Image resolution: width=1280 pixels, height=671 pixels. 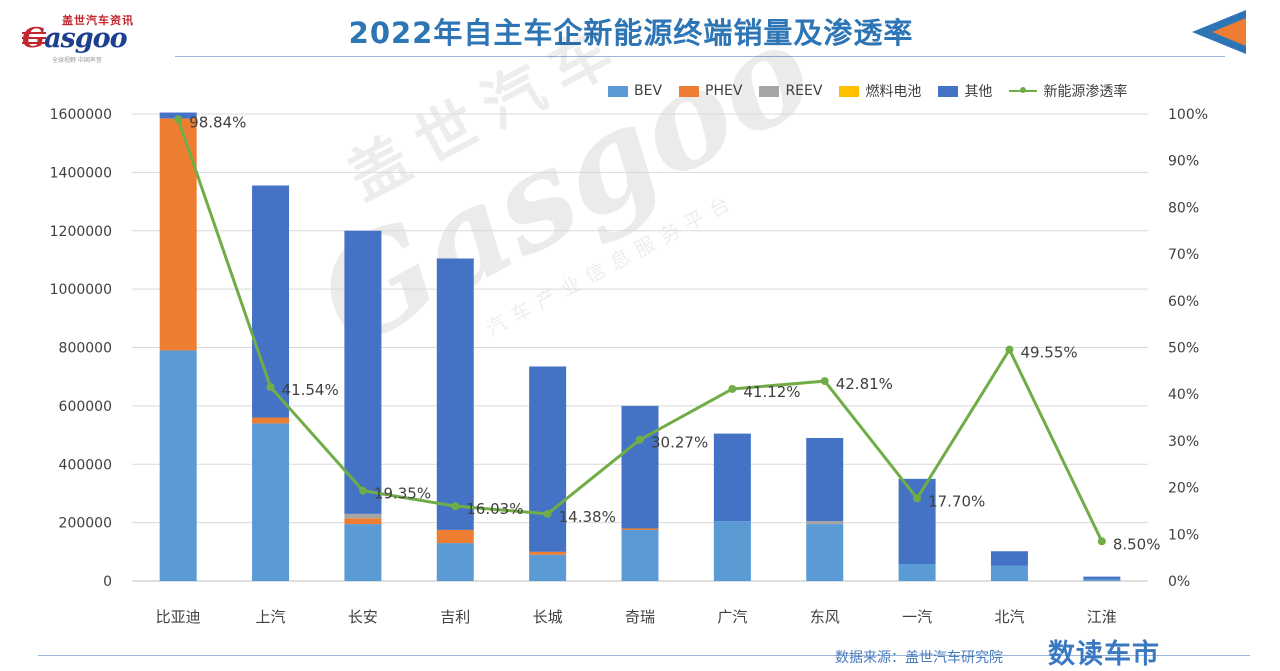 What do you see at coordinates (679, 443) in the screenshot?
I see `line-data-label: 30.27%` at bounding box center [679, 443].